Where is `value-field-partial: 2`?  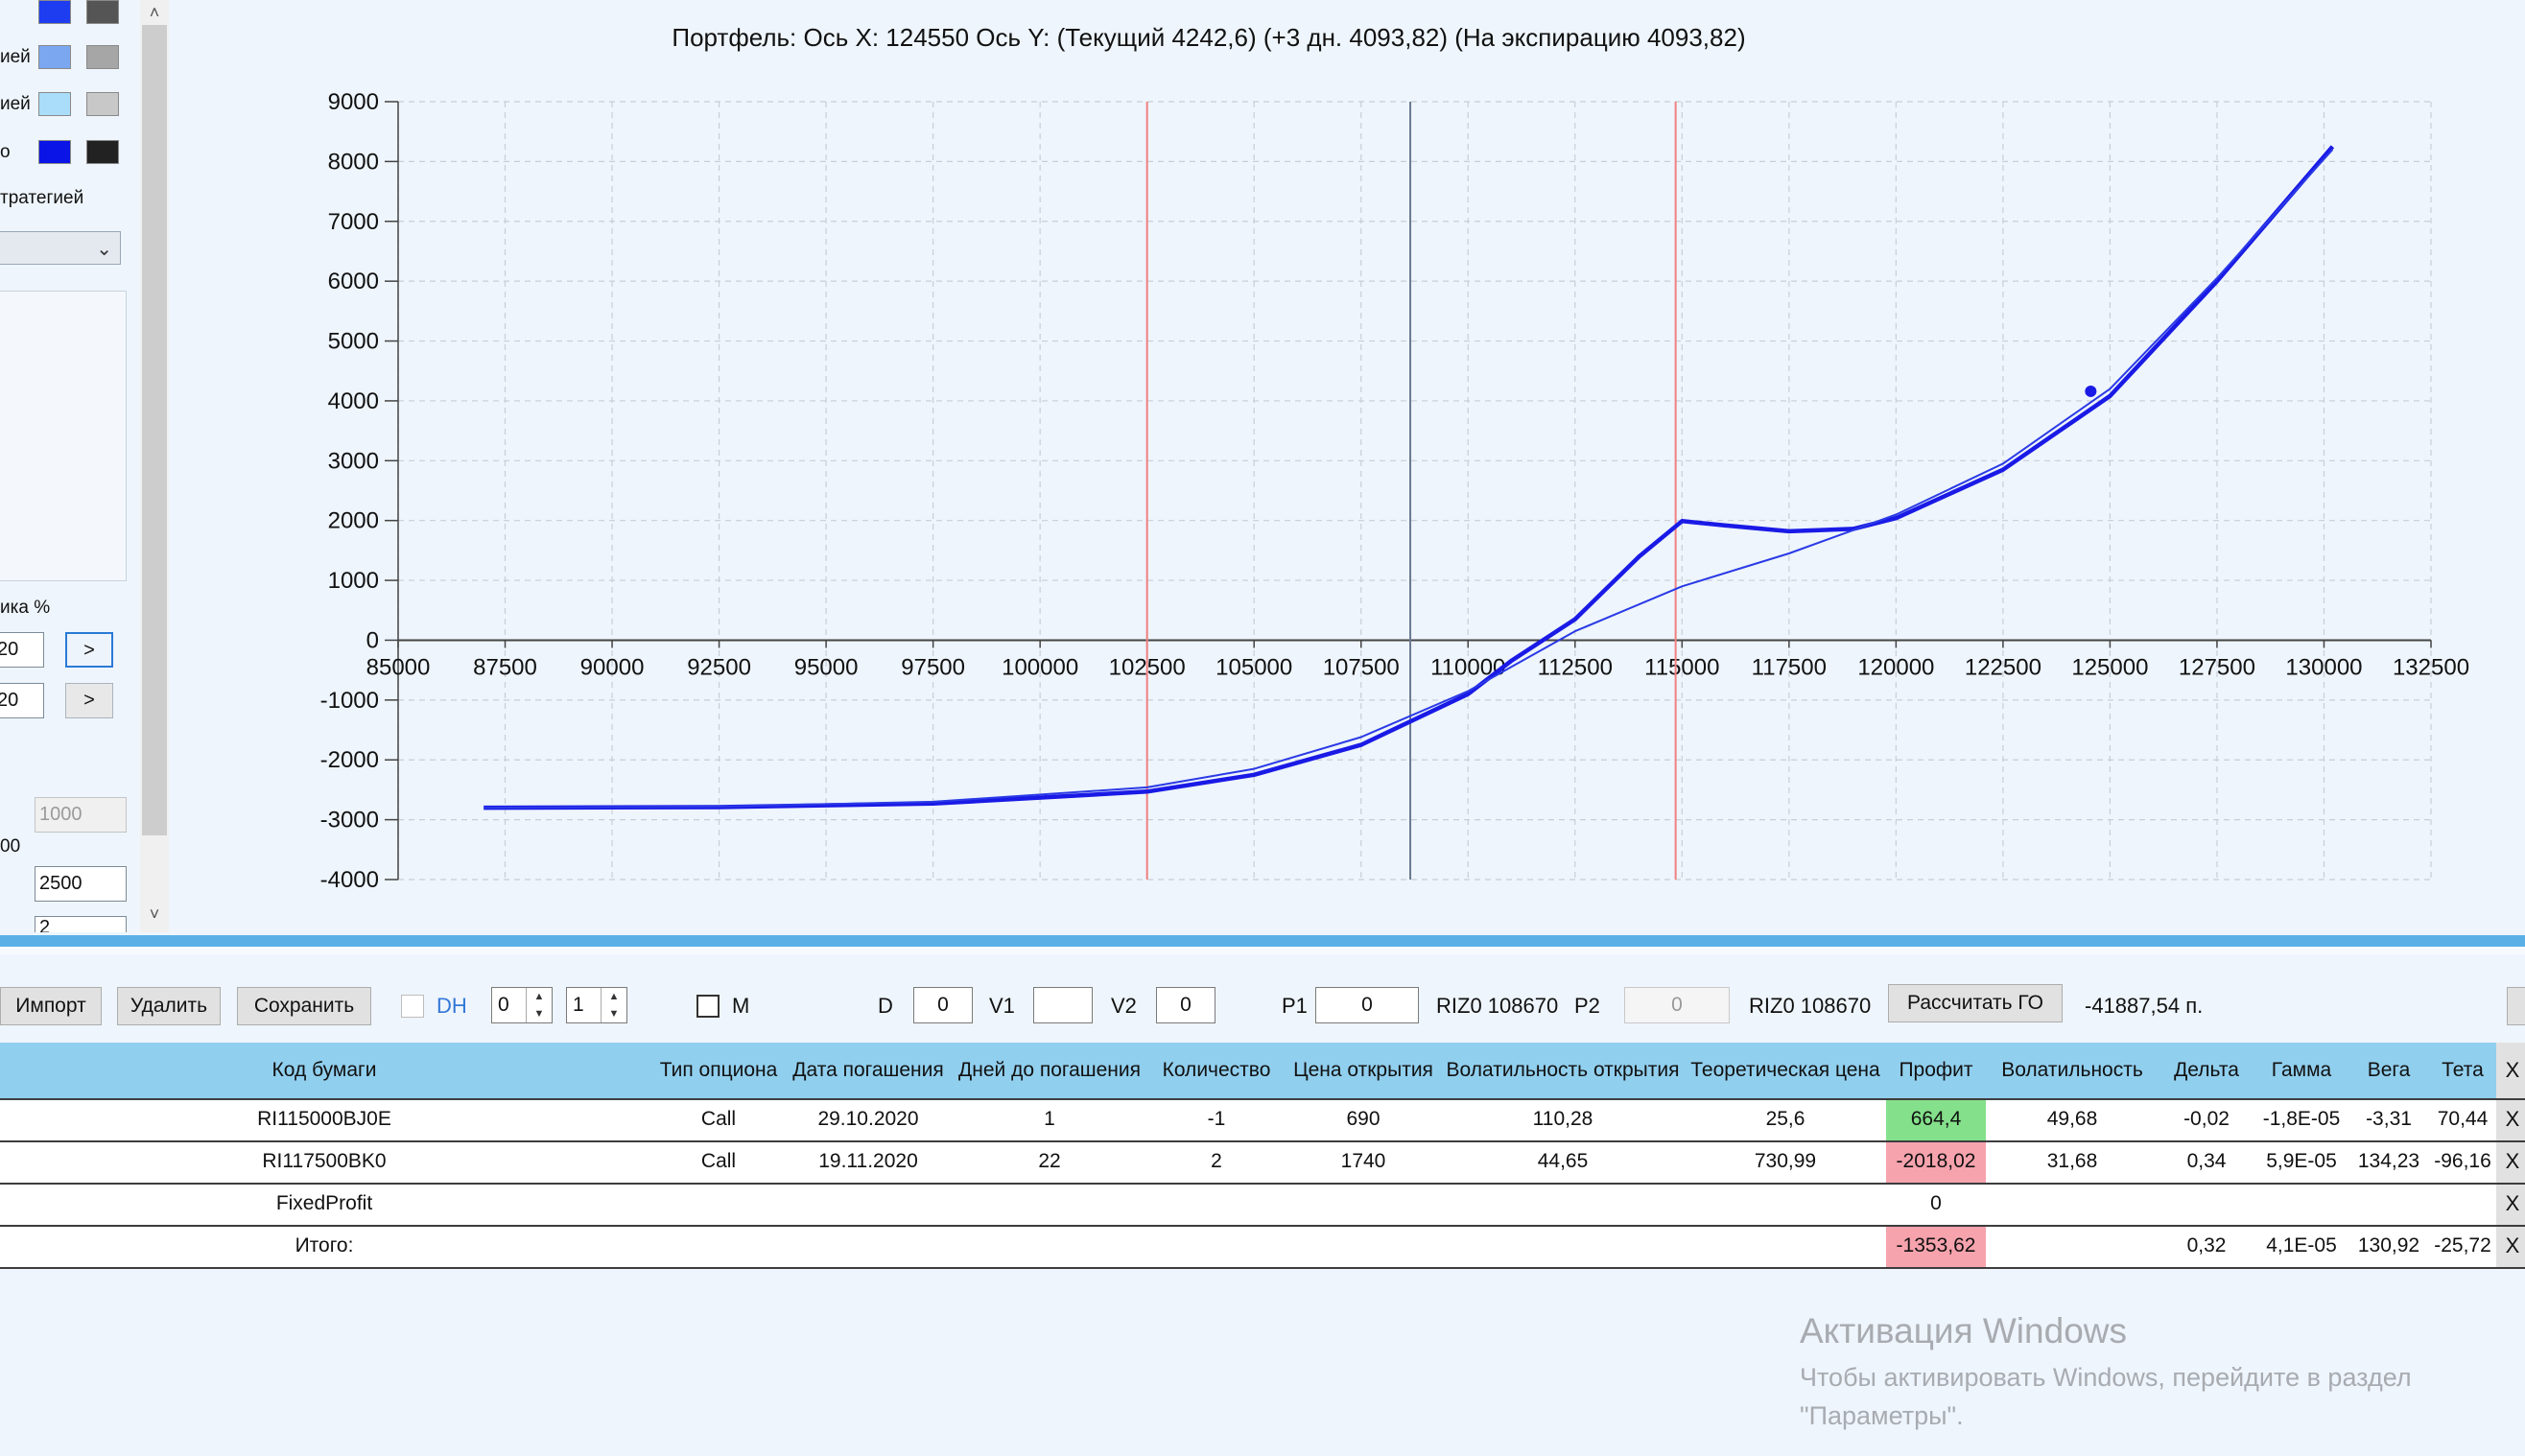
value-field-partial: 2 is located at coordinates (81, 924).